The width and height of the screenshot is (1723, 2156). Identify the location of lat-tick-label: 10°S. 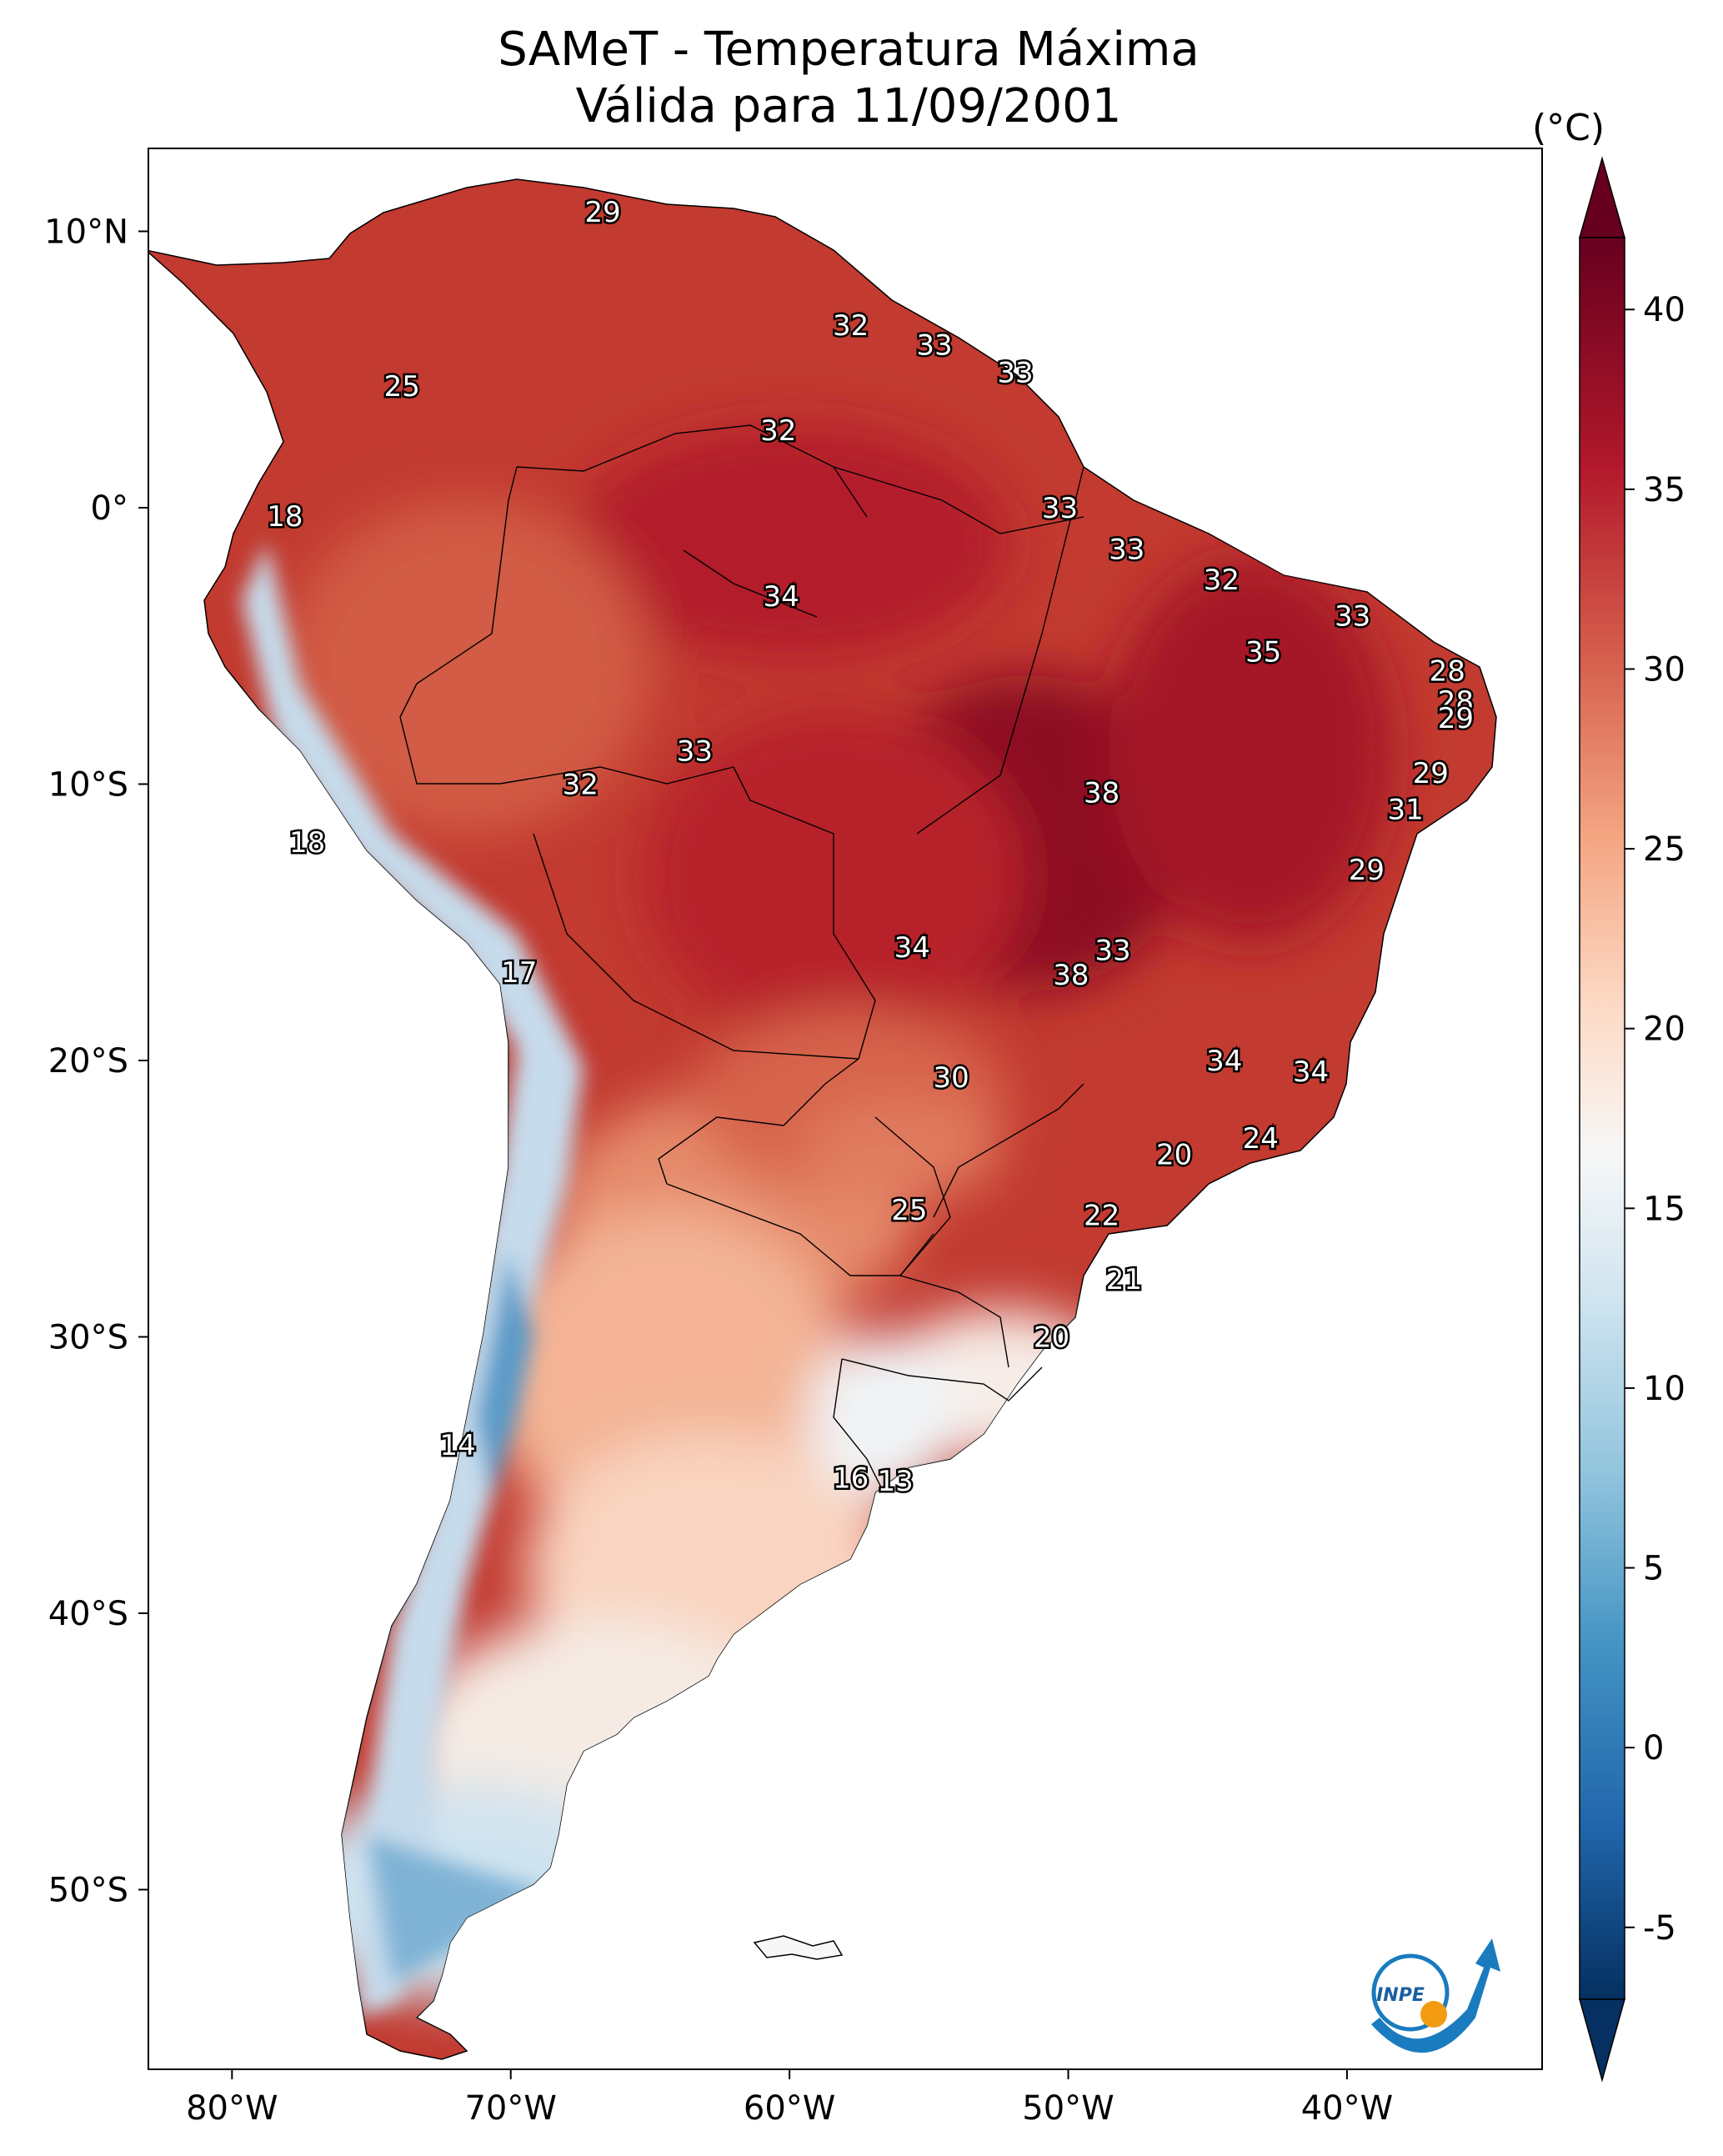
(88, 784).